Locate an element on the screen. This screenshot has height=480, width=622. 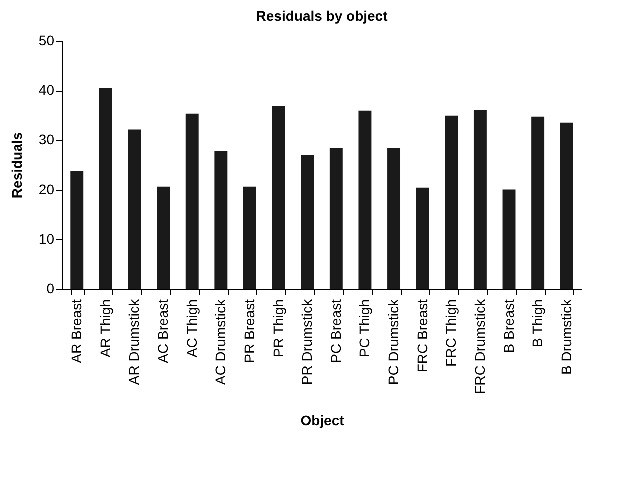
x-tick-label: AR Drumstick is located at coordinates (134, 342).